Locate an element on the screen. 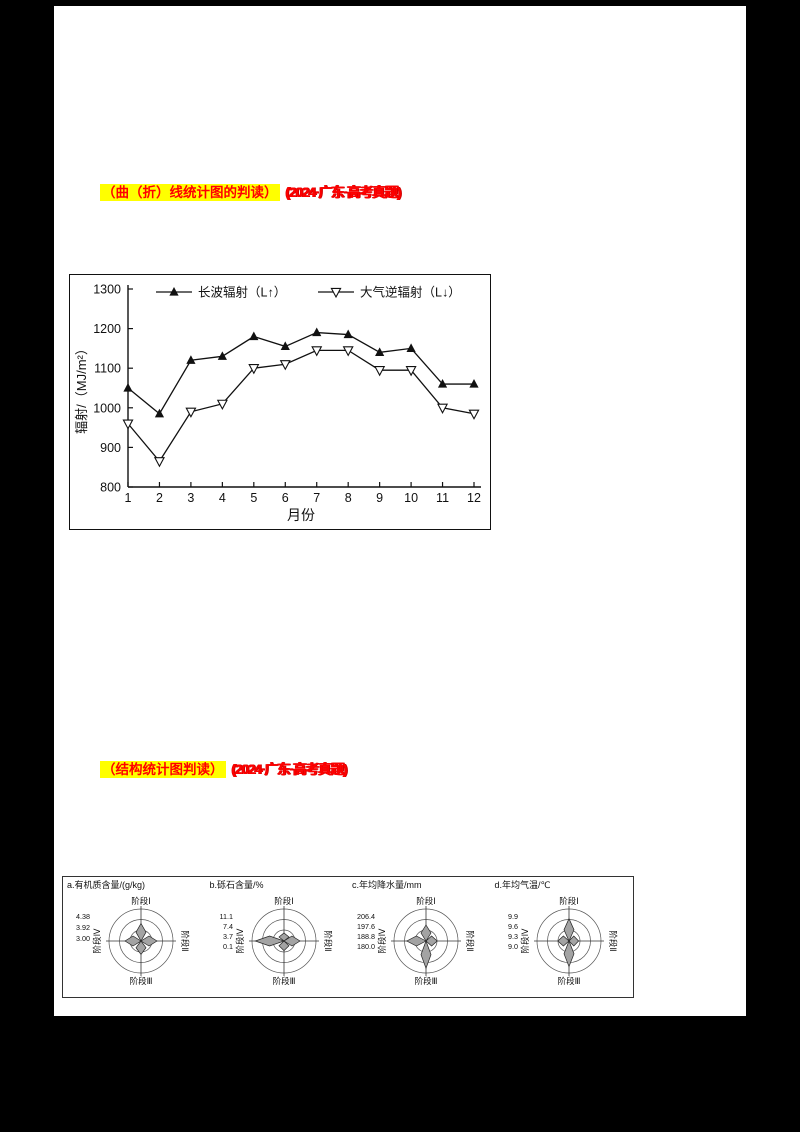 This screenshot has height=1132, width=800. rose-chart-cell-d: d.年均气温/℃ 阶段Ⅰ 阶段Ⅲ 阶段Ⅱ 阶段Ⅳ 9.9 9.6 9.3 9.0 is located at coordinates (562, 937).